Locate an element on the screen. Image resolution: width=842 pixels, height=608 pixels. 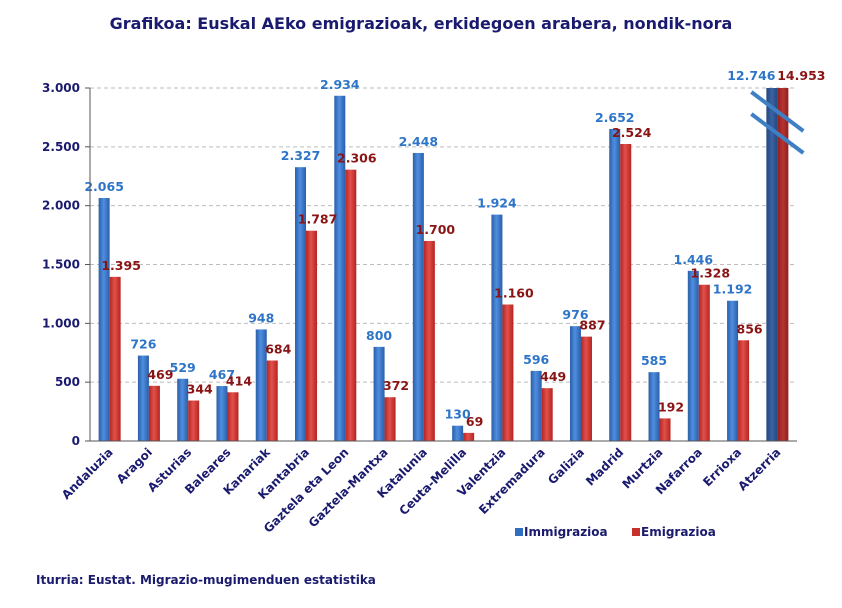
data-label-immigrazioa: 529 is located at coordinates (183, 367).